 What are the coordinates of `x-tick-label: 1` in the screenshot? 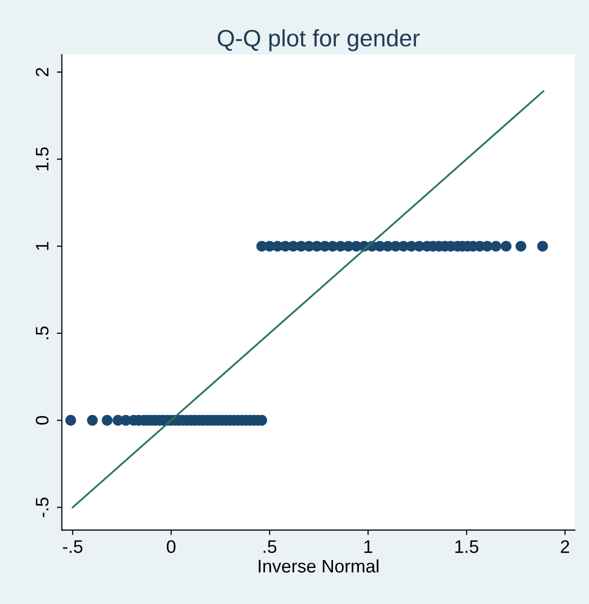 It's located at (368, 546).